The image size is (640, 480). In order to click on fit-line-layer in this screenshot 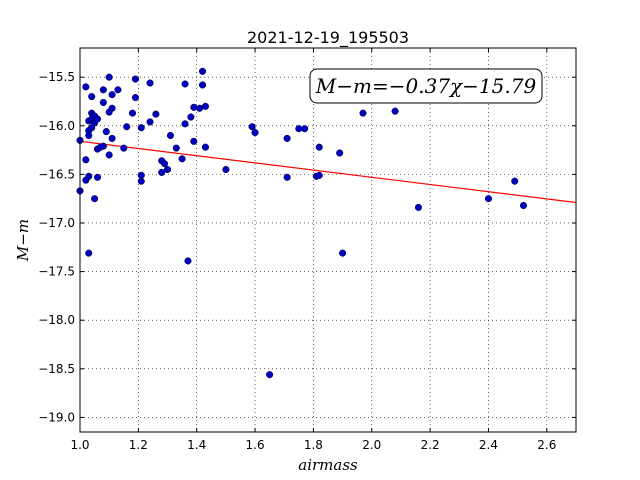, I will do `click(328, 172)`.